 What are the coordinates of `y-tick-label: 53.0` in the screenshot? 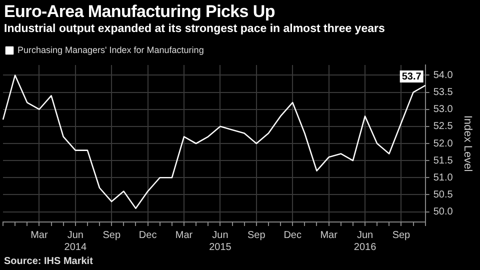 It's located at (443, 110).